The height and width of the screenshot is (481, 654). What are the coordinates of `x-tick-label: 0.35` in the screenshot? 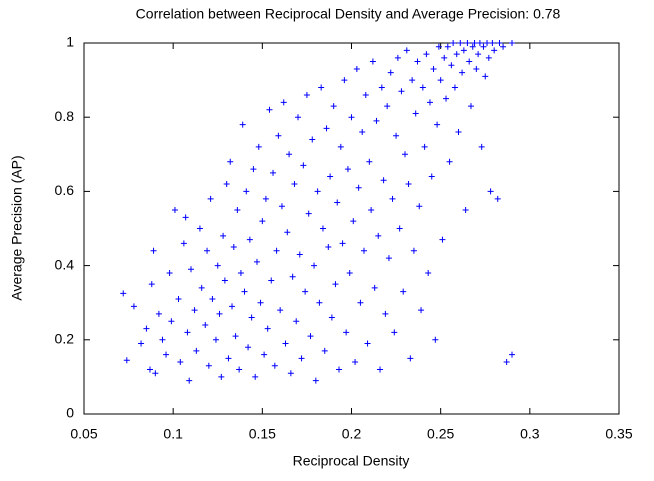 It's located at (618, 434).